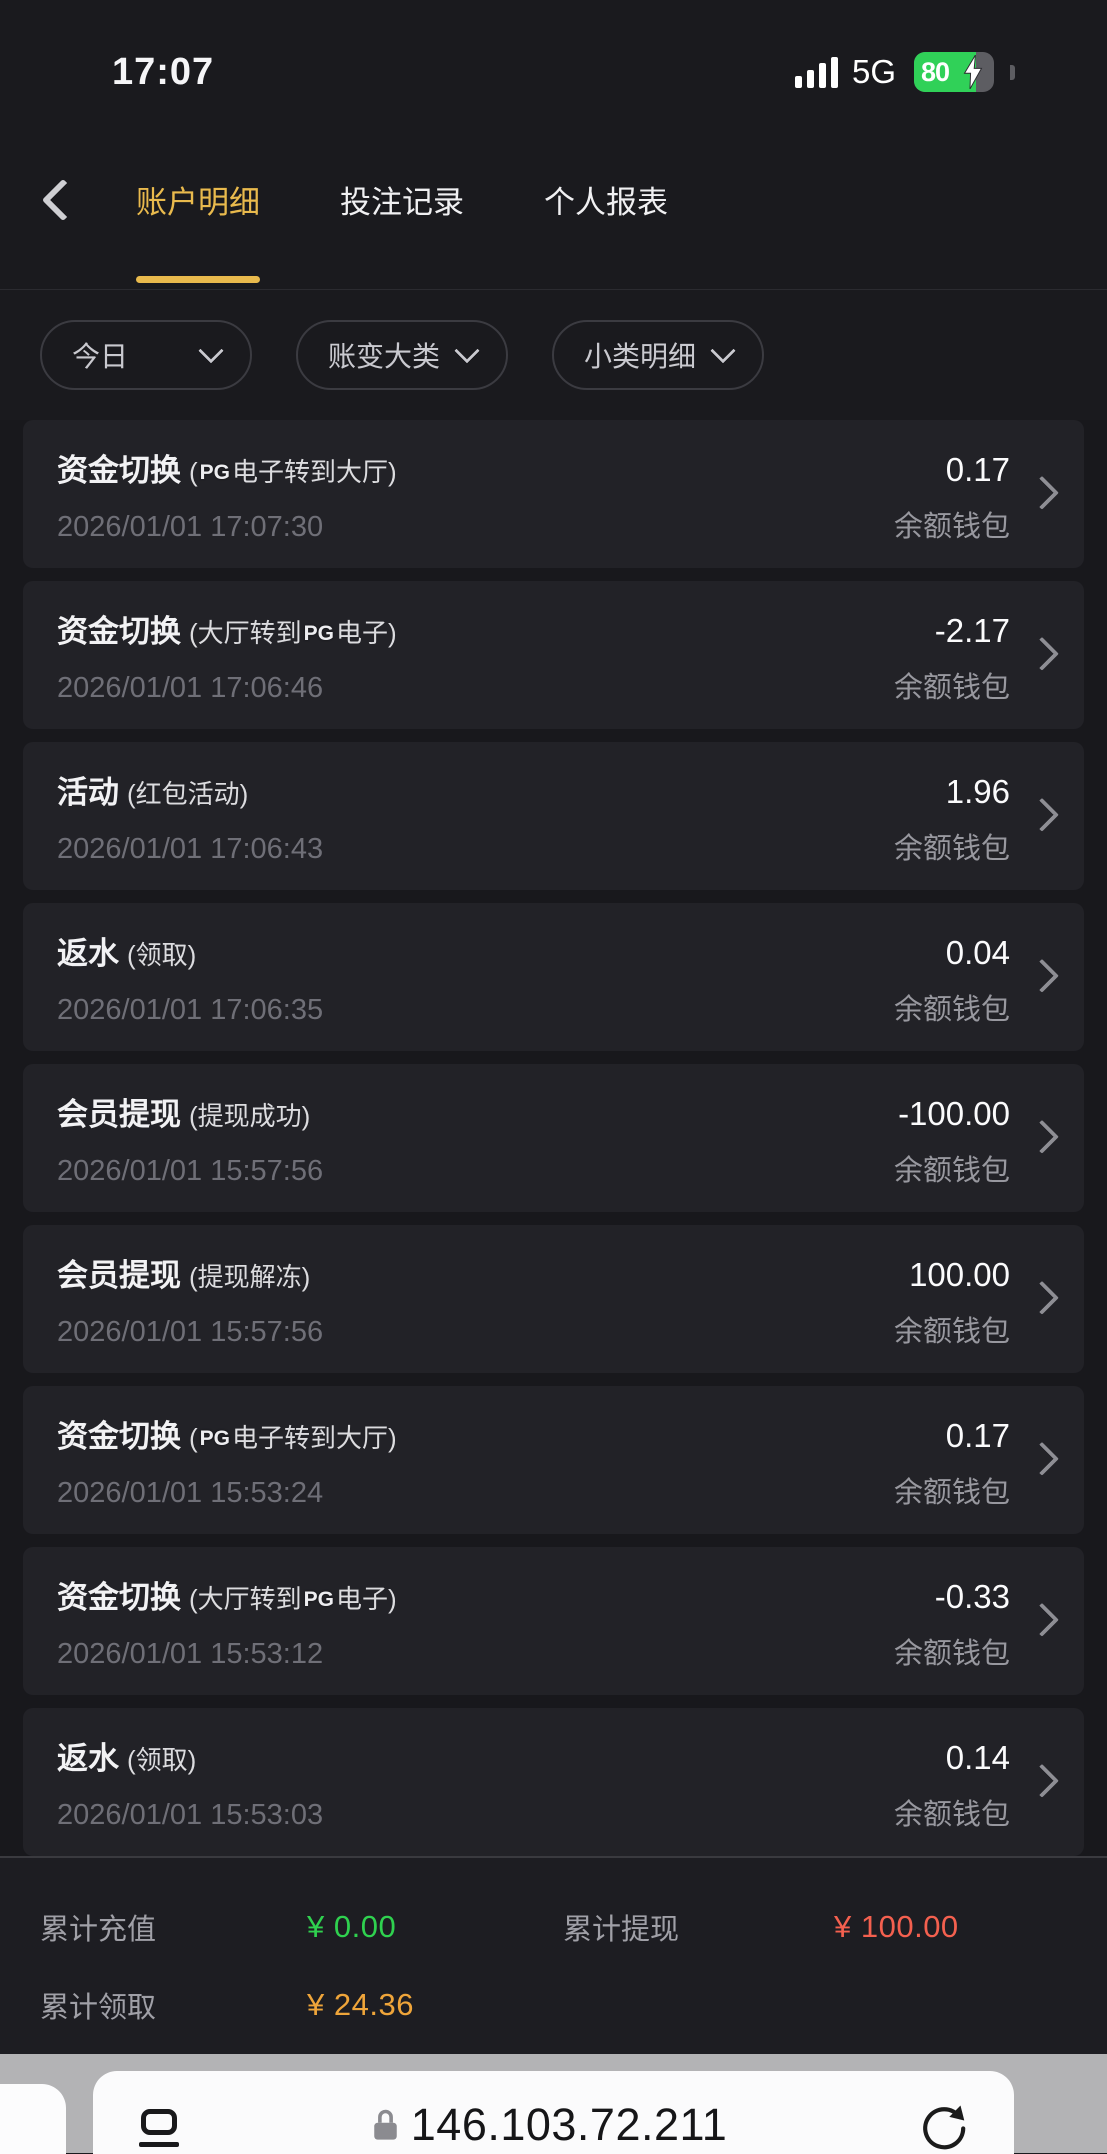  I want to click on battery-percent: 80, so click(935, 71).